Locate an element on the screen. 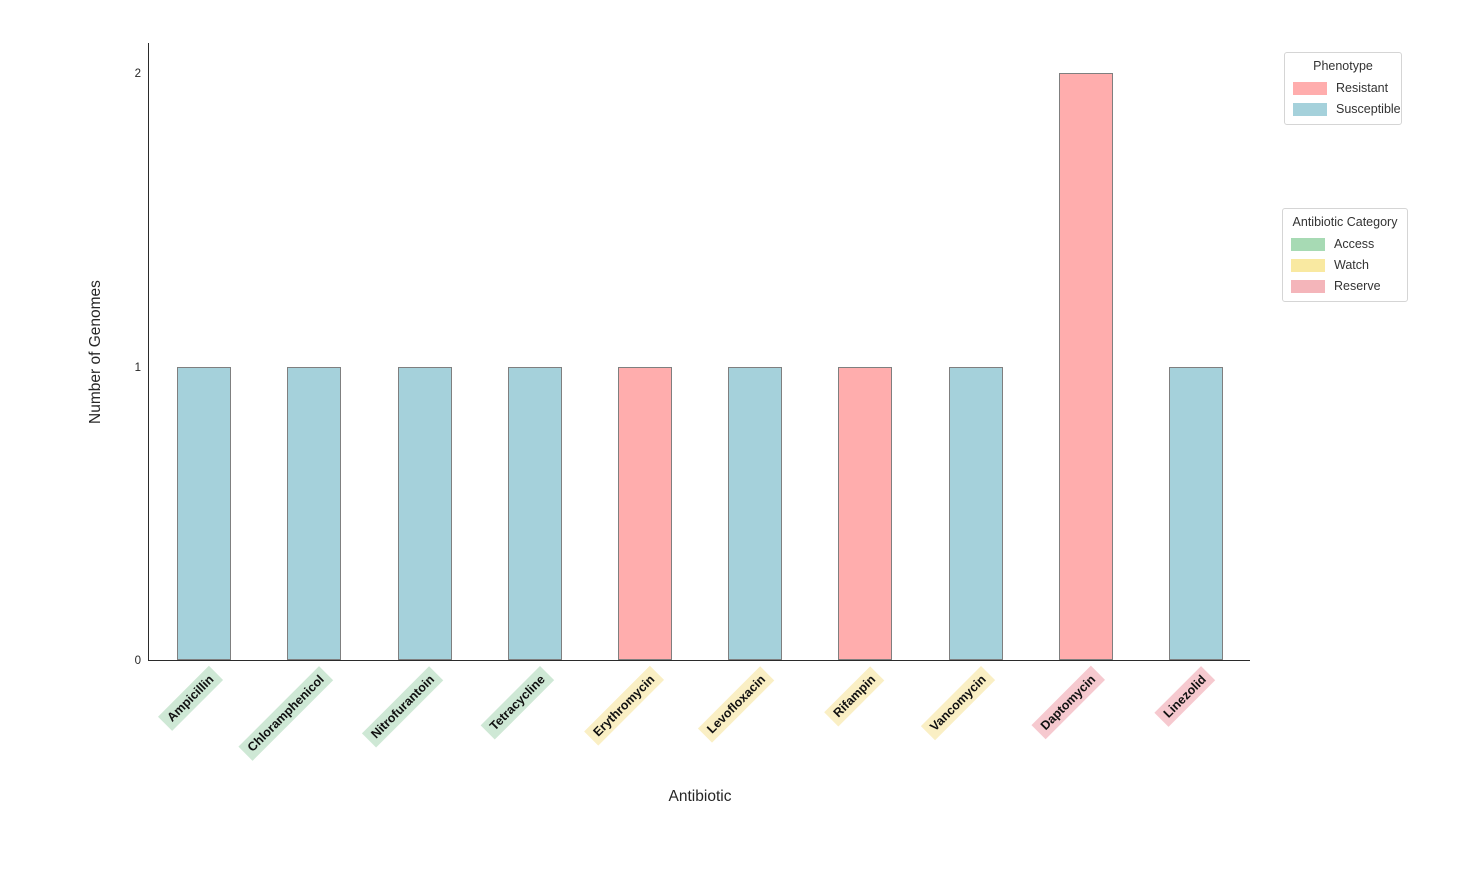 The height and width of the screenshot is (883, 1470). bar-linezolid is located at coordinates (1195, 513).